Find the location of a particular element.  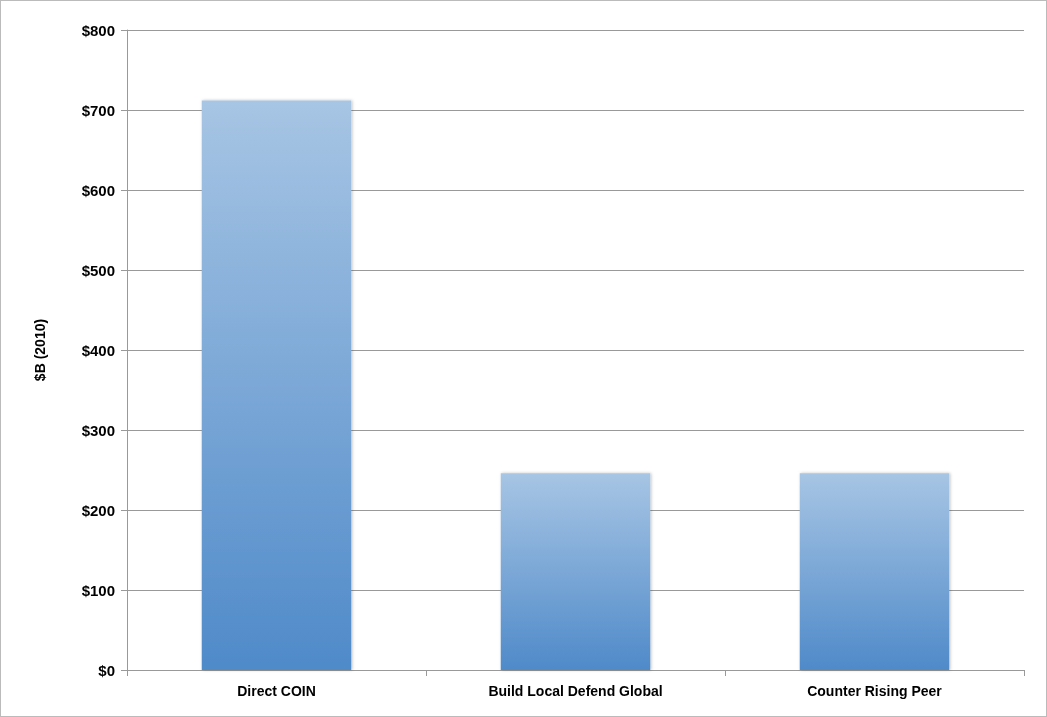

x-tick-label: Counter Rising Peer is located at coordinates (875, 691).